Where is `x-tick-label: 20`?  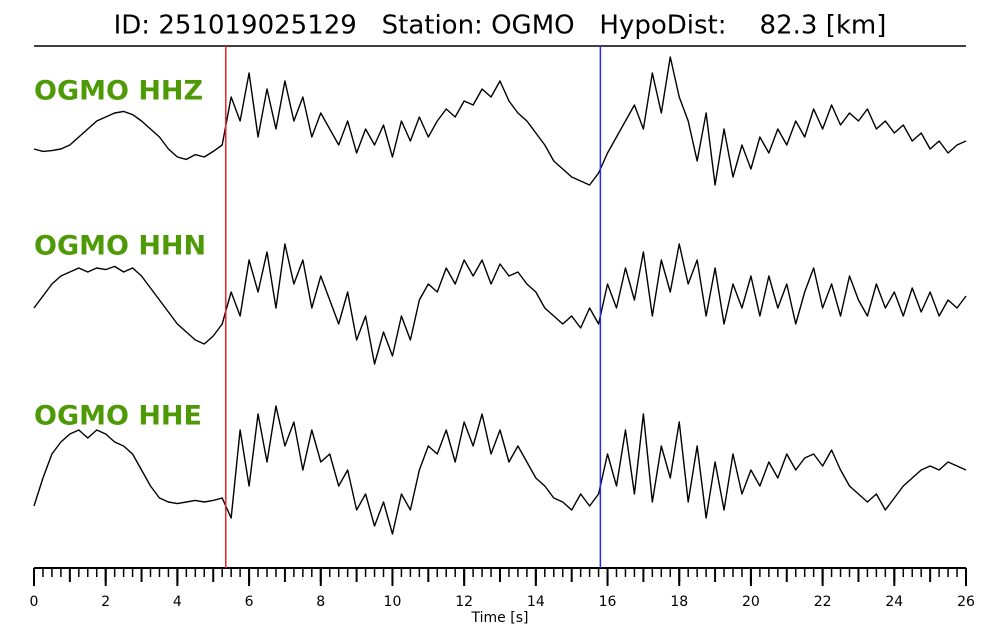 x-tick-label: 20 is located at coordinates (751, 602).